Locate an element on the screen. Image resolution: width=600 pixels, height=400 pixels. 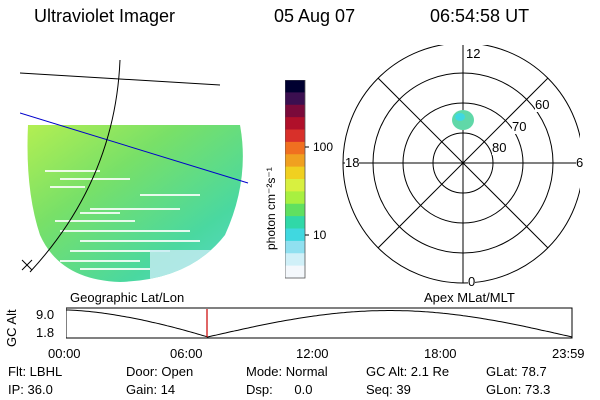
door-status: Door: Open is located at coordinates (160, 371).